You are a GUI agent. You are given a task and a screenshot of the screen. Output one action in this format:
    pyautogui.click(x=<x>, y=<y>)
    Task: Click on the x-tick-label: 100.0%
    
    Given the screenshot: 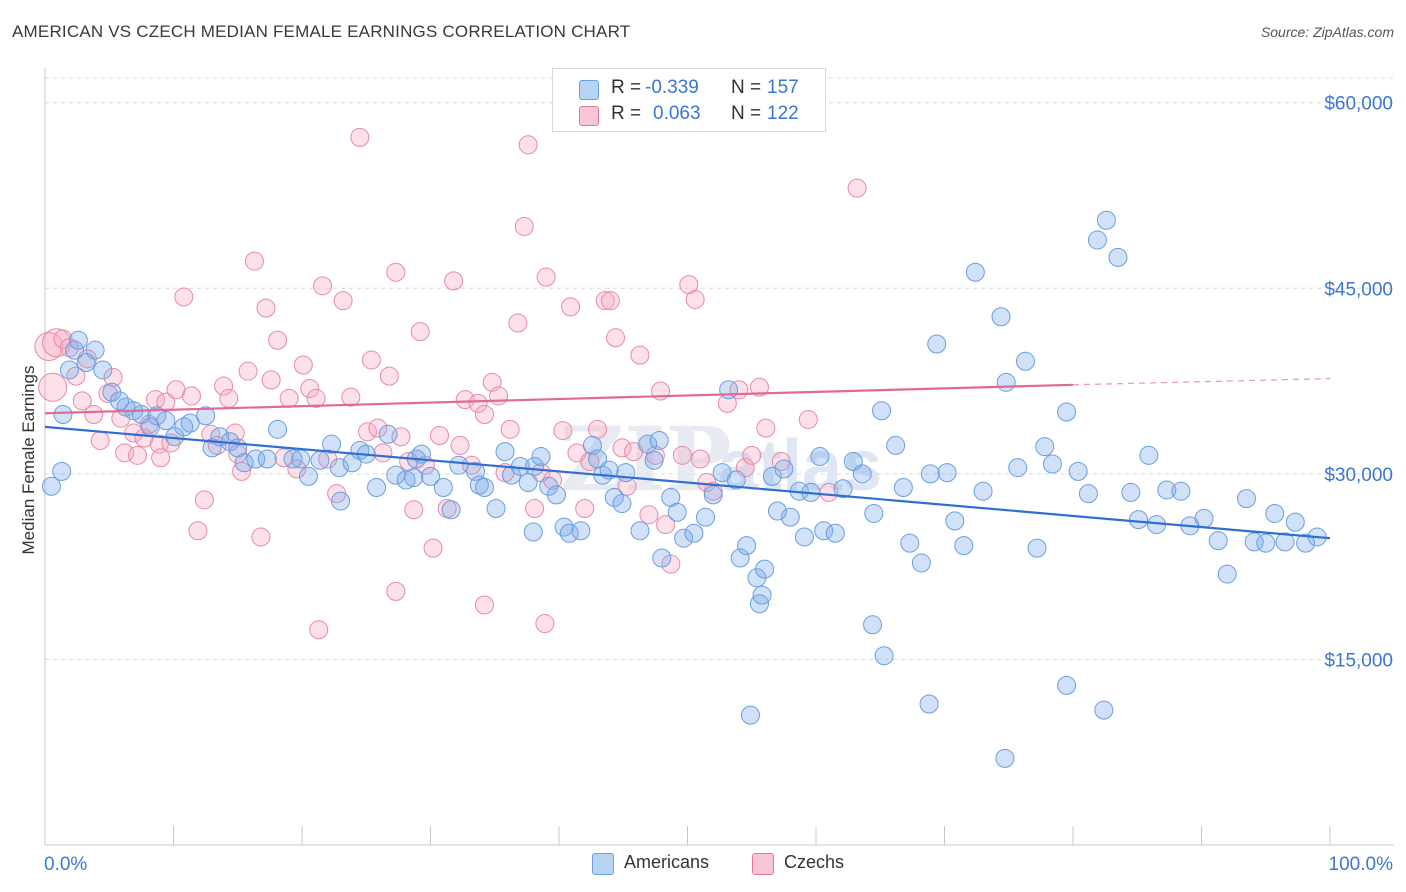 What is the action you would take?
    pyautogui.click(x=1361, y=864)
    